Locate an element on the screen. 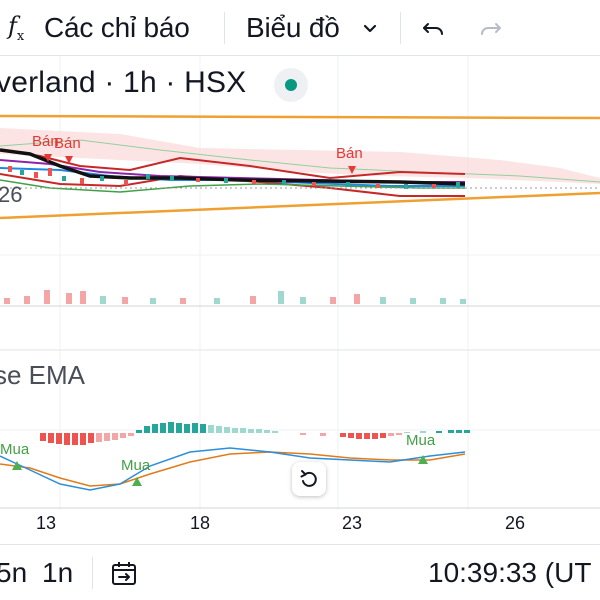 This screenshot has width=600, height=600. rotate-reset-icon is located at coordinates (308, 478).